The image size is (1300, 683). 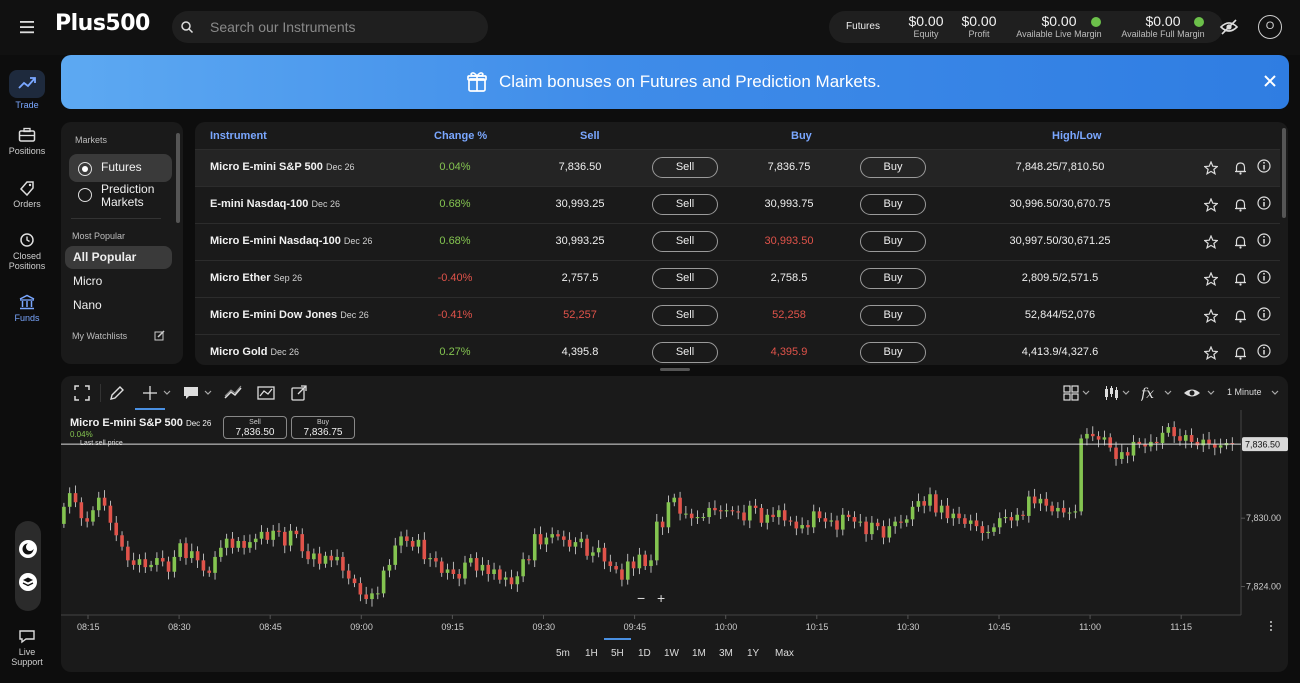 I want to click on timeframe-max: Max, so click(x=784, y=653).